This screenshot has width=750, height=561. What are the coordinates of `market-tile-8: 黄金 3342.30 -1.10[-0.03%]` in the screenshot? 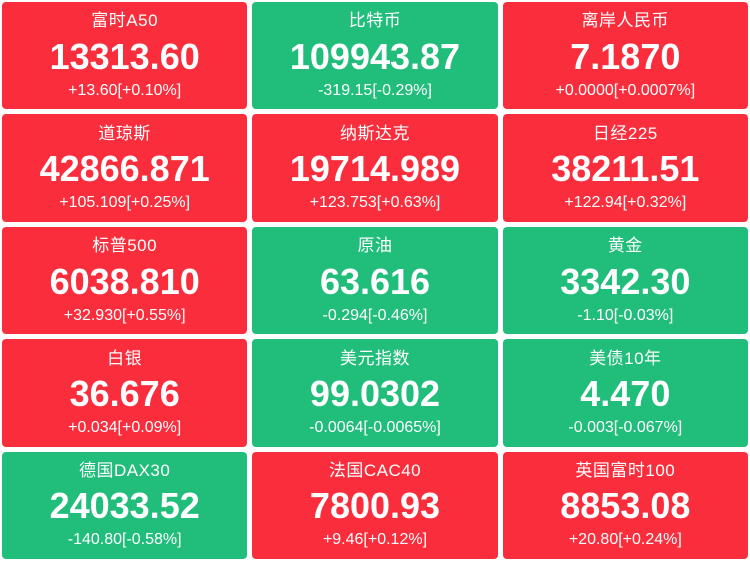 It's located at (625, 280).